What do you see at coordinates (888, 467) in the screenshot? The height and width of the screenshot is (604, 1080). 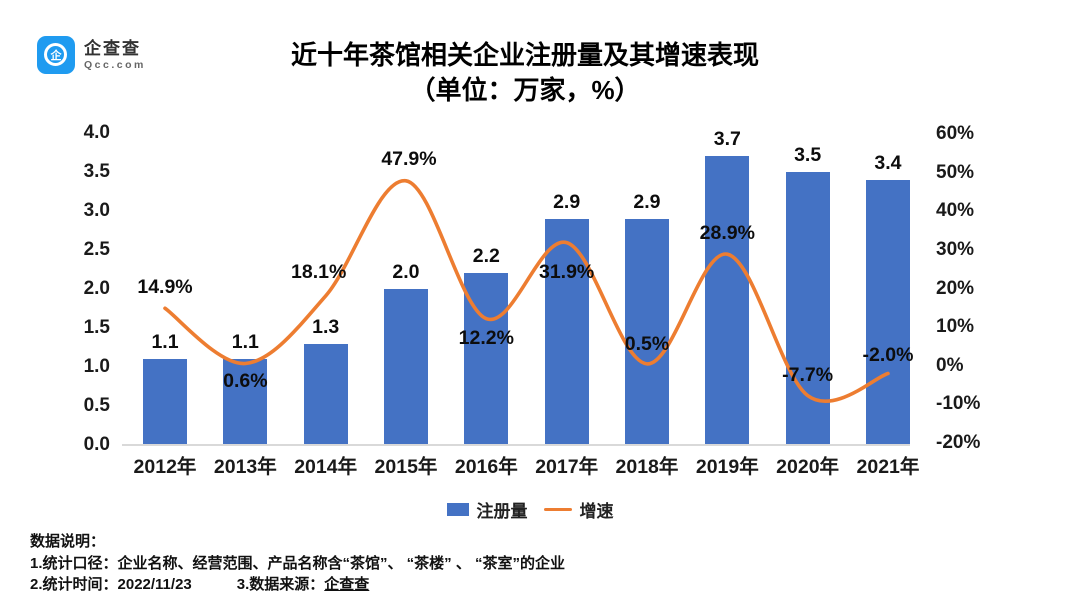 I see `x-axis-label: 2021年` at bounding box center [888, 467].